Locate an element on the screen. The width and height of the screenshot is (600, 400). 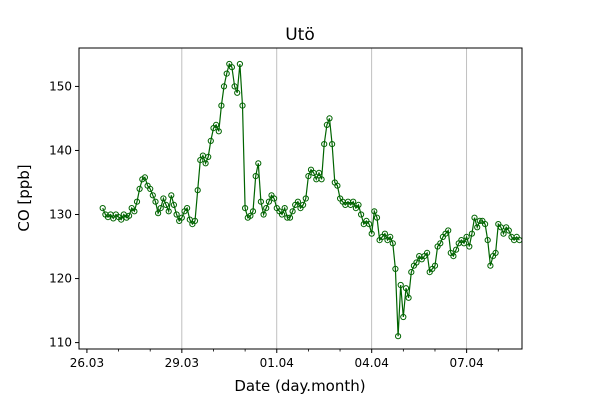
y-axis-label: CO [ppb] is located at coordinates (24, 197).